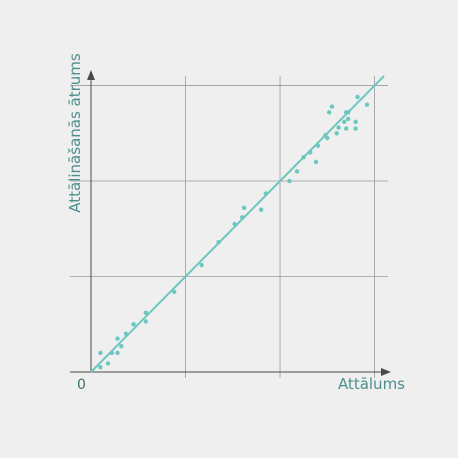 This screenshot has height=458, width=458. I want to click on y-axis-arrow, so click(91, 75).